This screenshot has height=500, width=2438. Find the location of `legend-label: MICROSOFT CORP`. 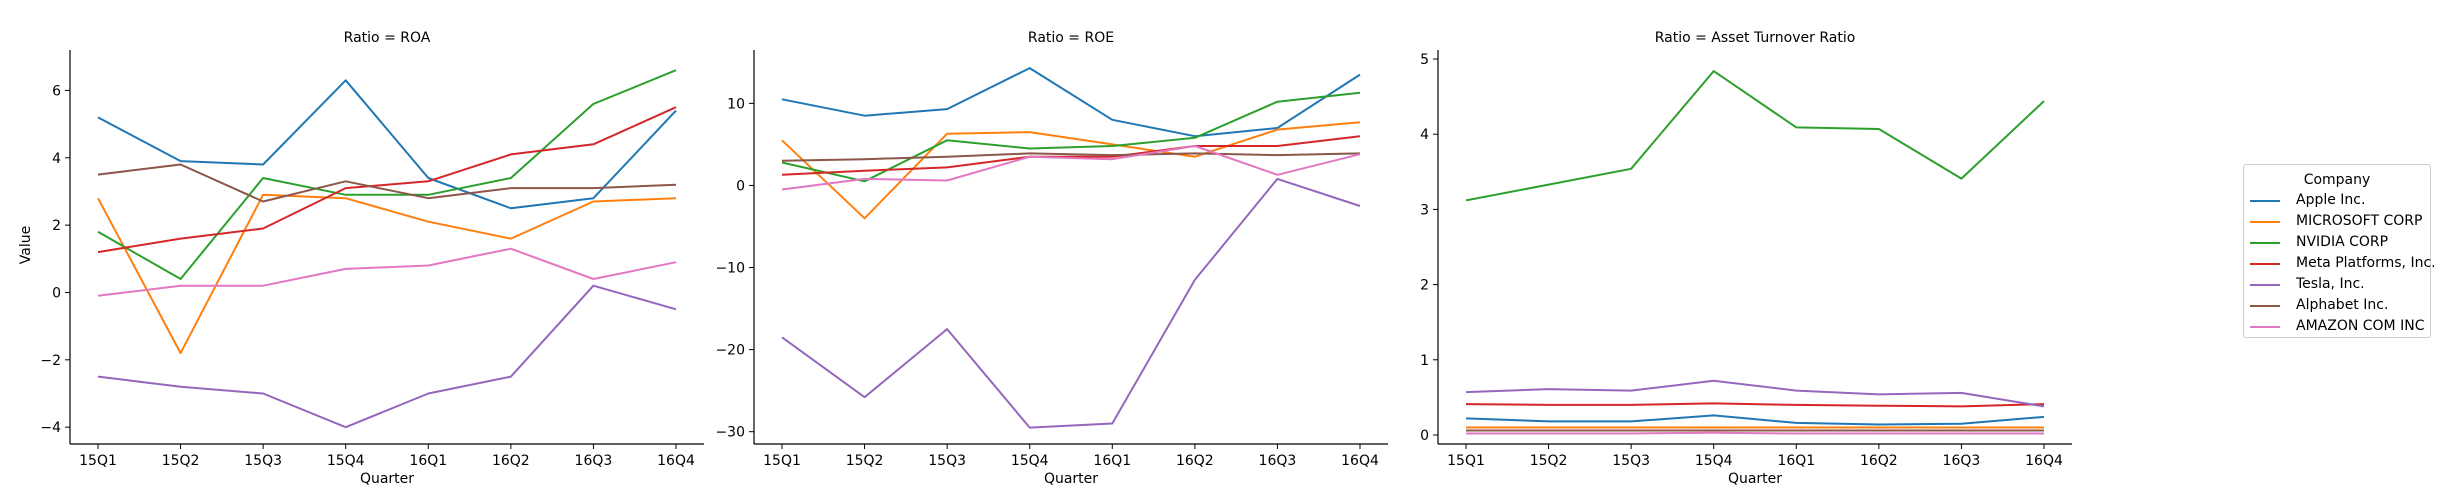

legend-label: MICROSOFT CORP is located at coordinates (2359, 221).